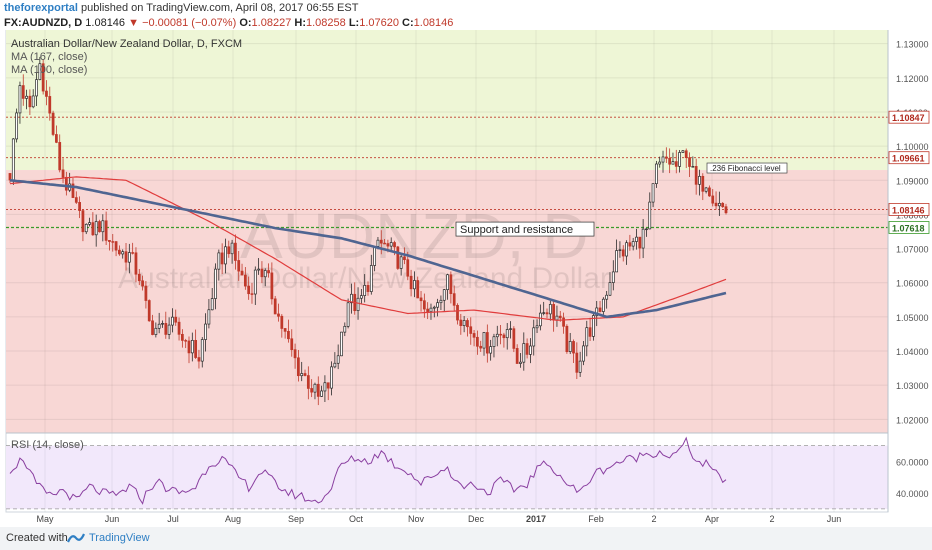  What do you see at coordinates (438, 519) in the screenshot?
I see `time-axis: May Jun Jul Aug Sep Oct Nov Dec 2017 Feb 2 Apr 2 Jun` at bounding box center [438, 519].